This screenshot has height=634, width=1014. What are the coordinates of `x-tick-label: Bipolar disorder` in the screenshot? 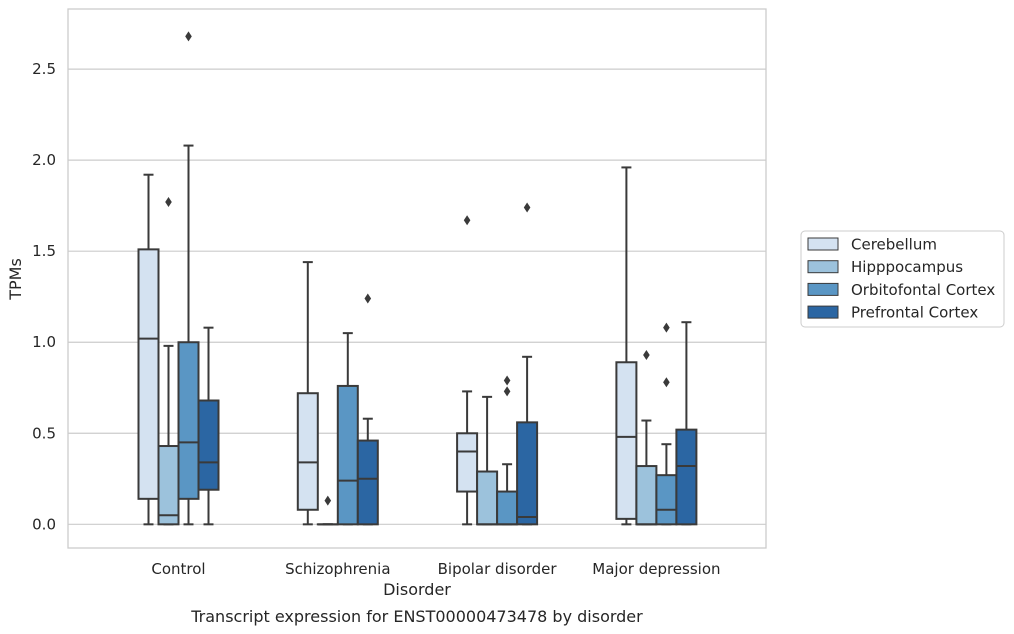 It's located at (498, 569).